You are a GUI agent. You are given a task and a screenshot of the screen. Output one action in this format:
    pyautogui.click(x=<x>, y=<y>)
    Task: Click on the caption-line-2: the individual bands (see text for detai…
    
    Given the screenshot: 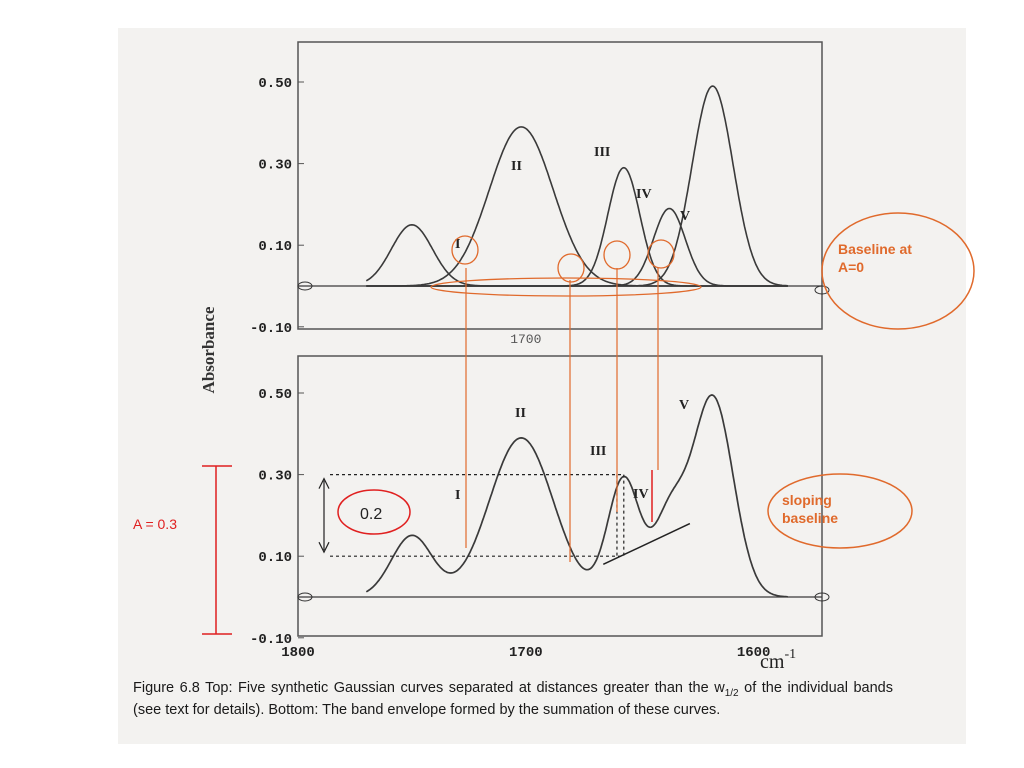 What is the action you would take?
    pyautogui.click(x=513, y=699)
    